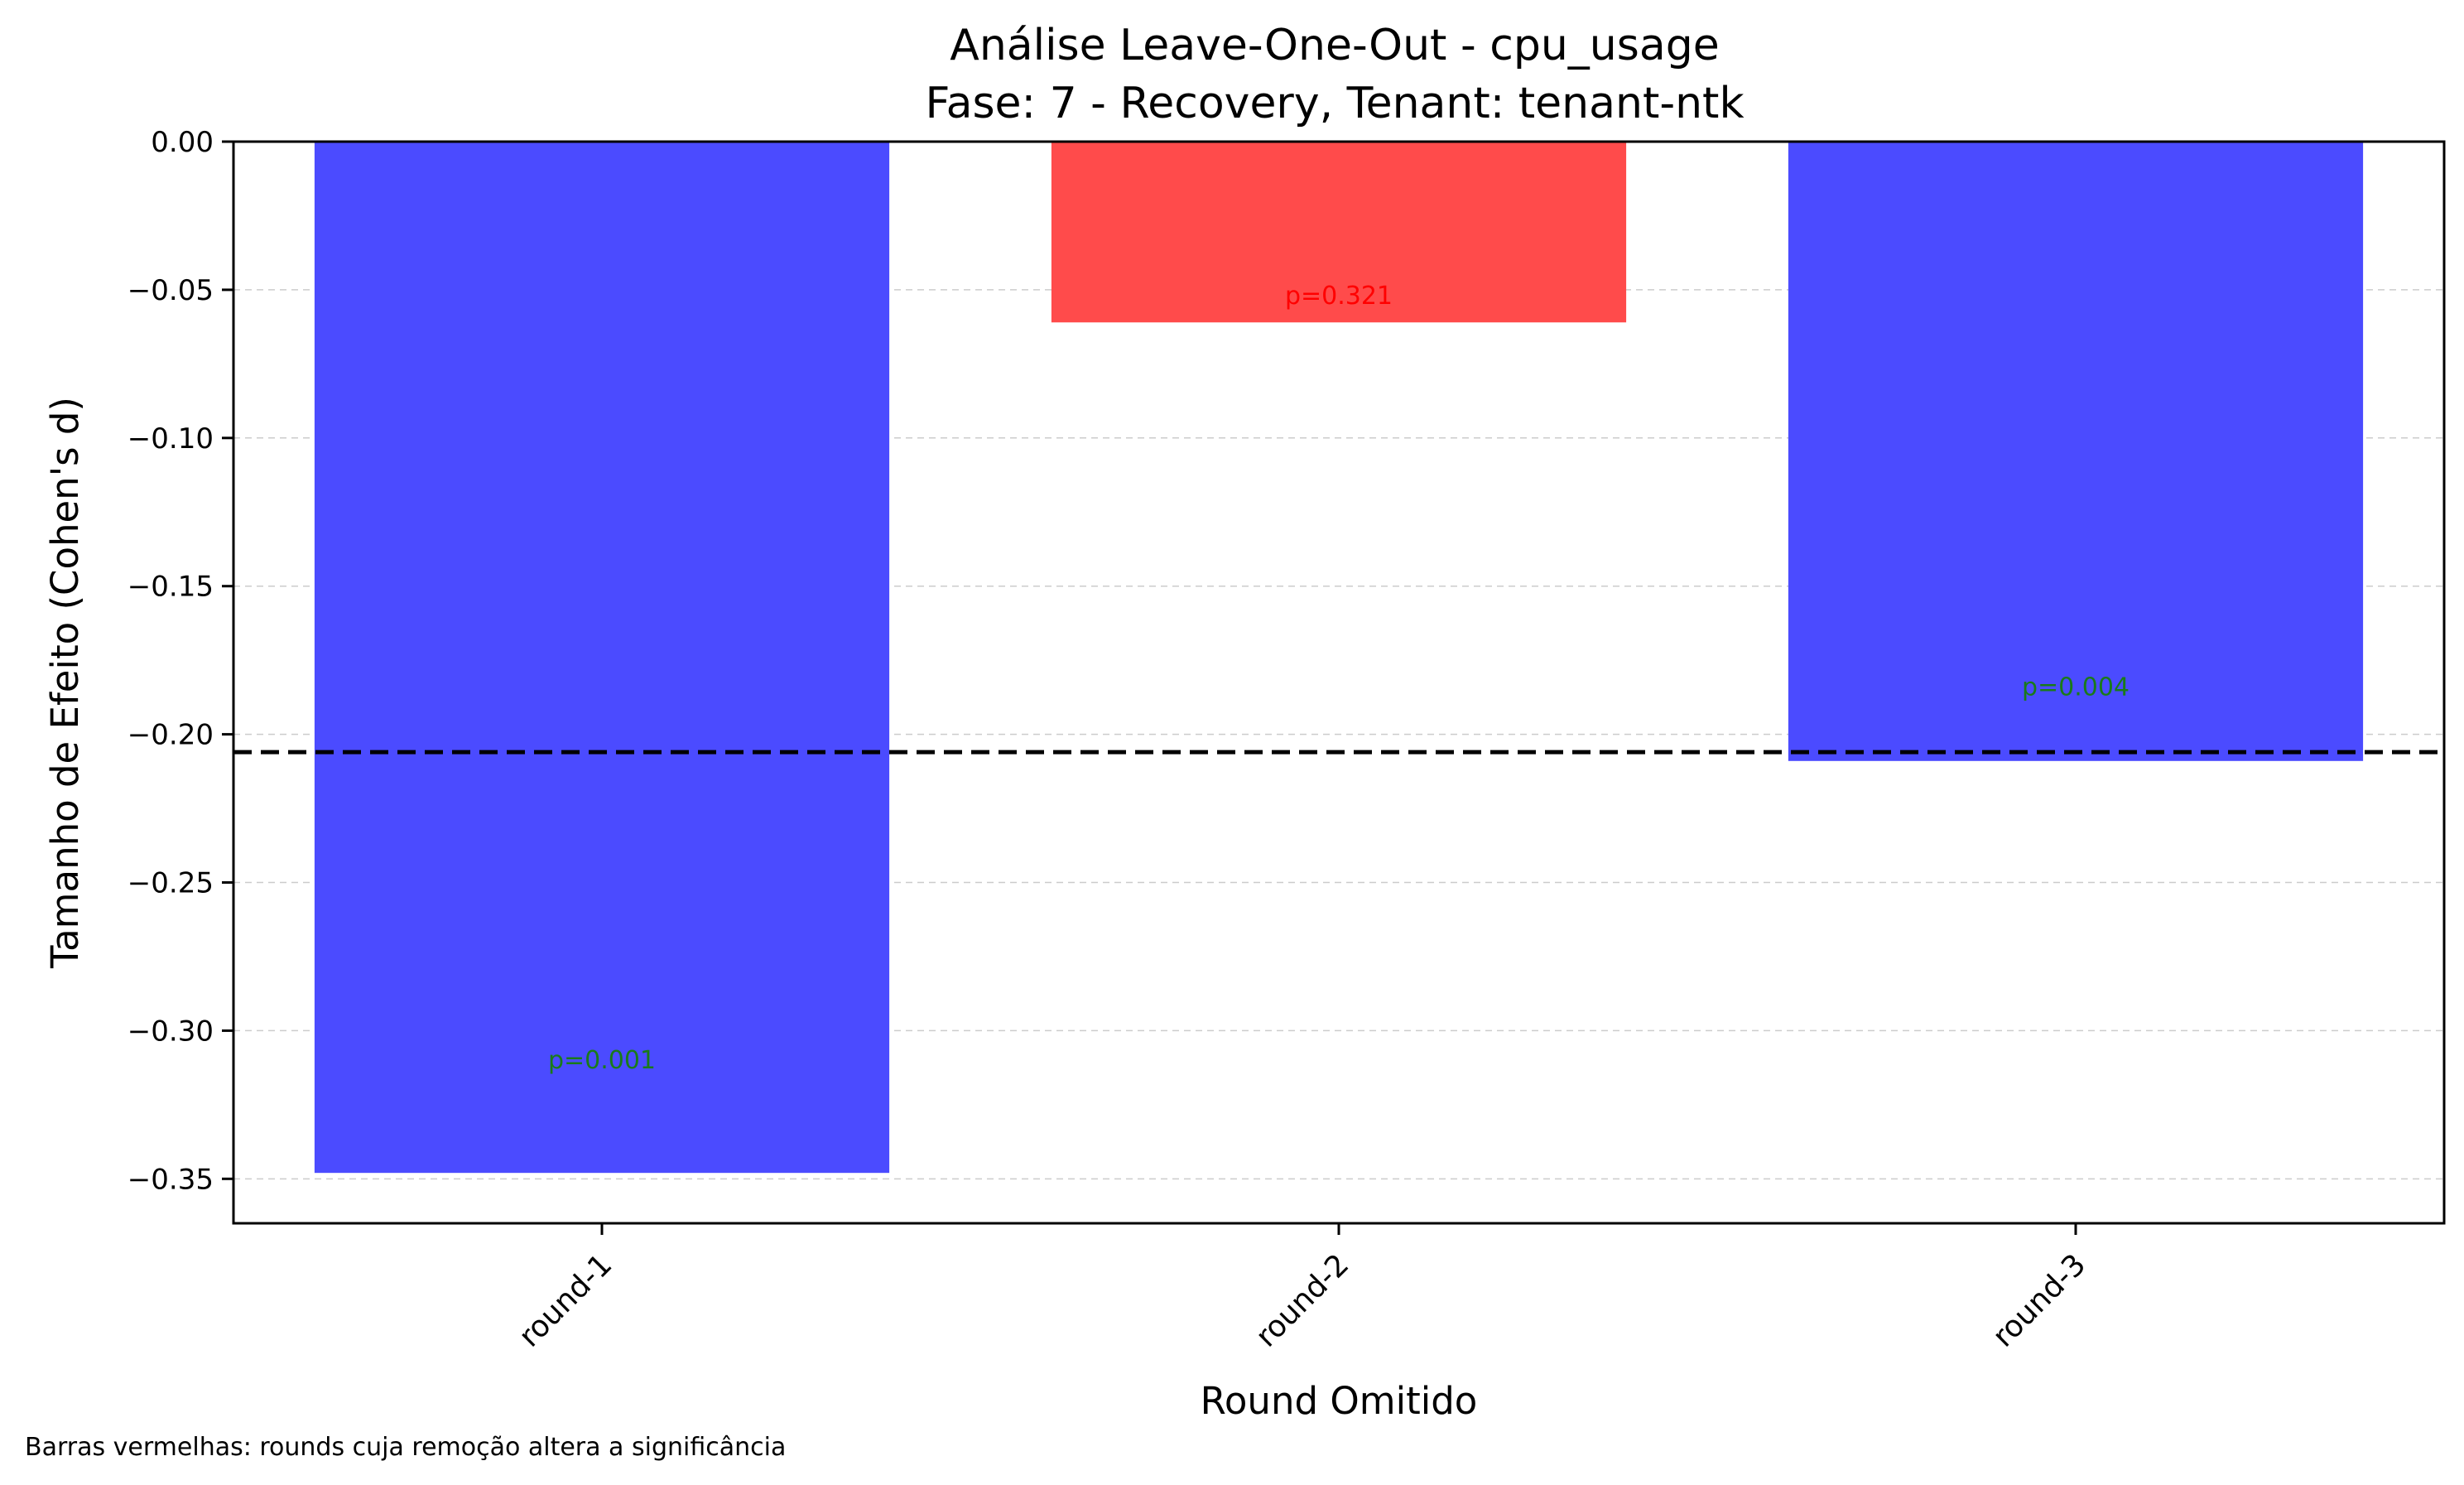  What do you see at coordinates (183, 142) in the screenshot?
I see `y-tick-label: 0.00` at bounding box center [183, 142].